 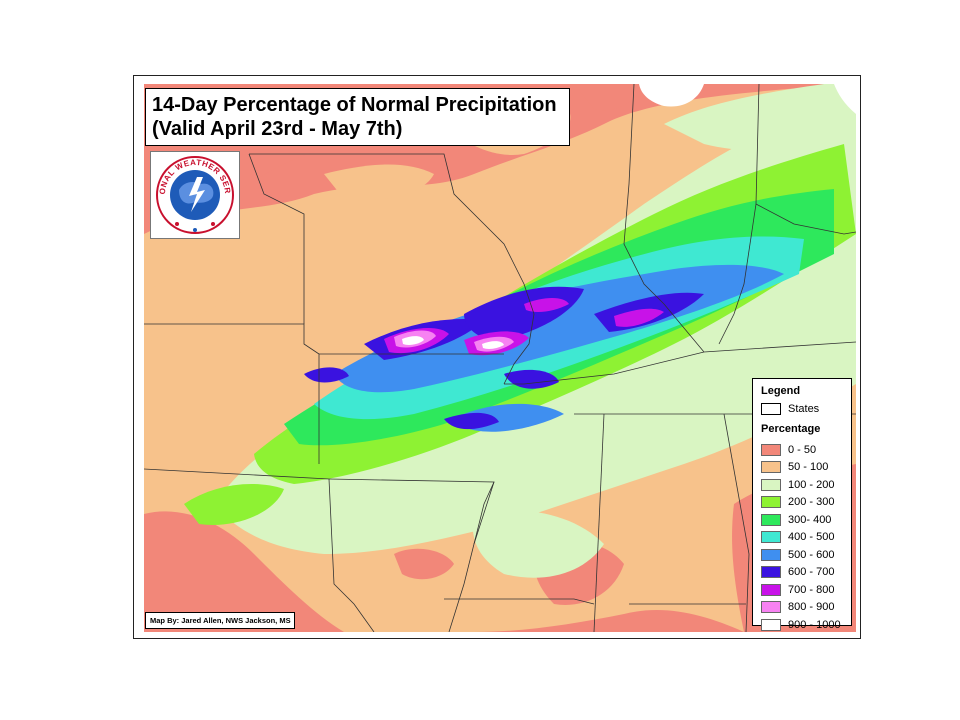 I want to click on states-swatch, so click(x=771, y=409).